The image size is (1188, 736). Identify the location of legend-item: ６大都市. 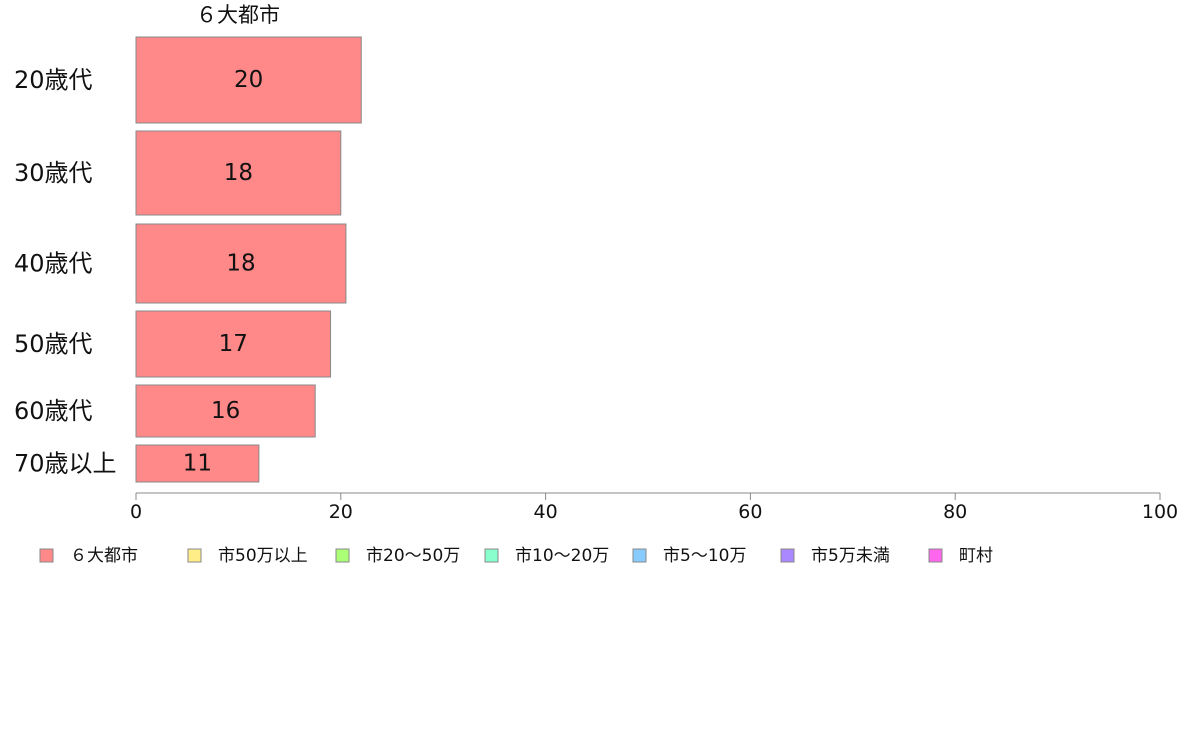
(88, 556).